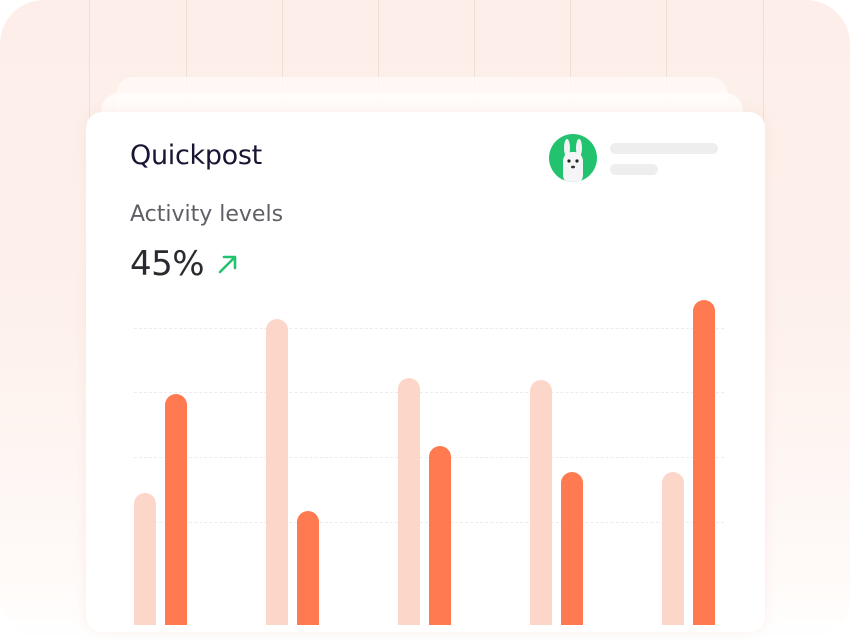 Image resolution: width=850 pixels, height=640 pixels. Describe the element at coordinates (664, 148) in the screenshot. I see `name-placeholder` at that location.